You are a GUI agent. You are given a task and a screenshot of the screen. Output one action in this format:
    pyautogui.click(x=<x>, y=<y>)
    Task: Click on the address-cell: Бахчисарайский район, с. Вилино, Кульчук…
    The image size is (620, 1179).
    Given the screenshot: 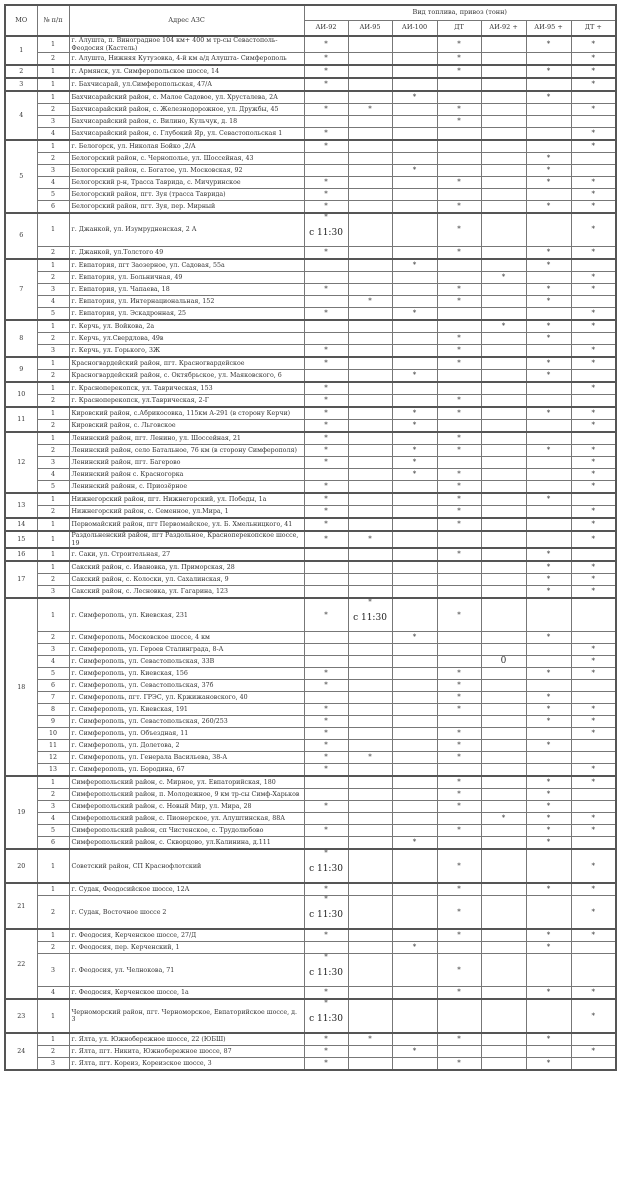 What is the action you would take?
    pyautogui.click(x=186, y=122)
    